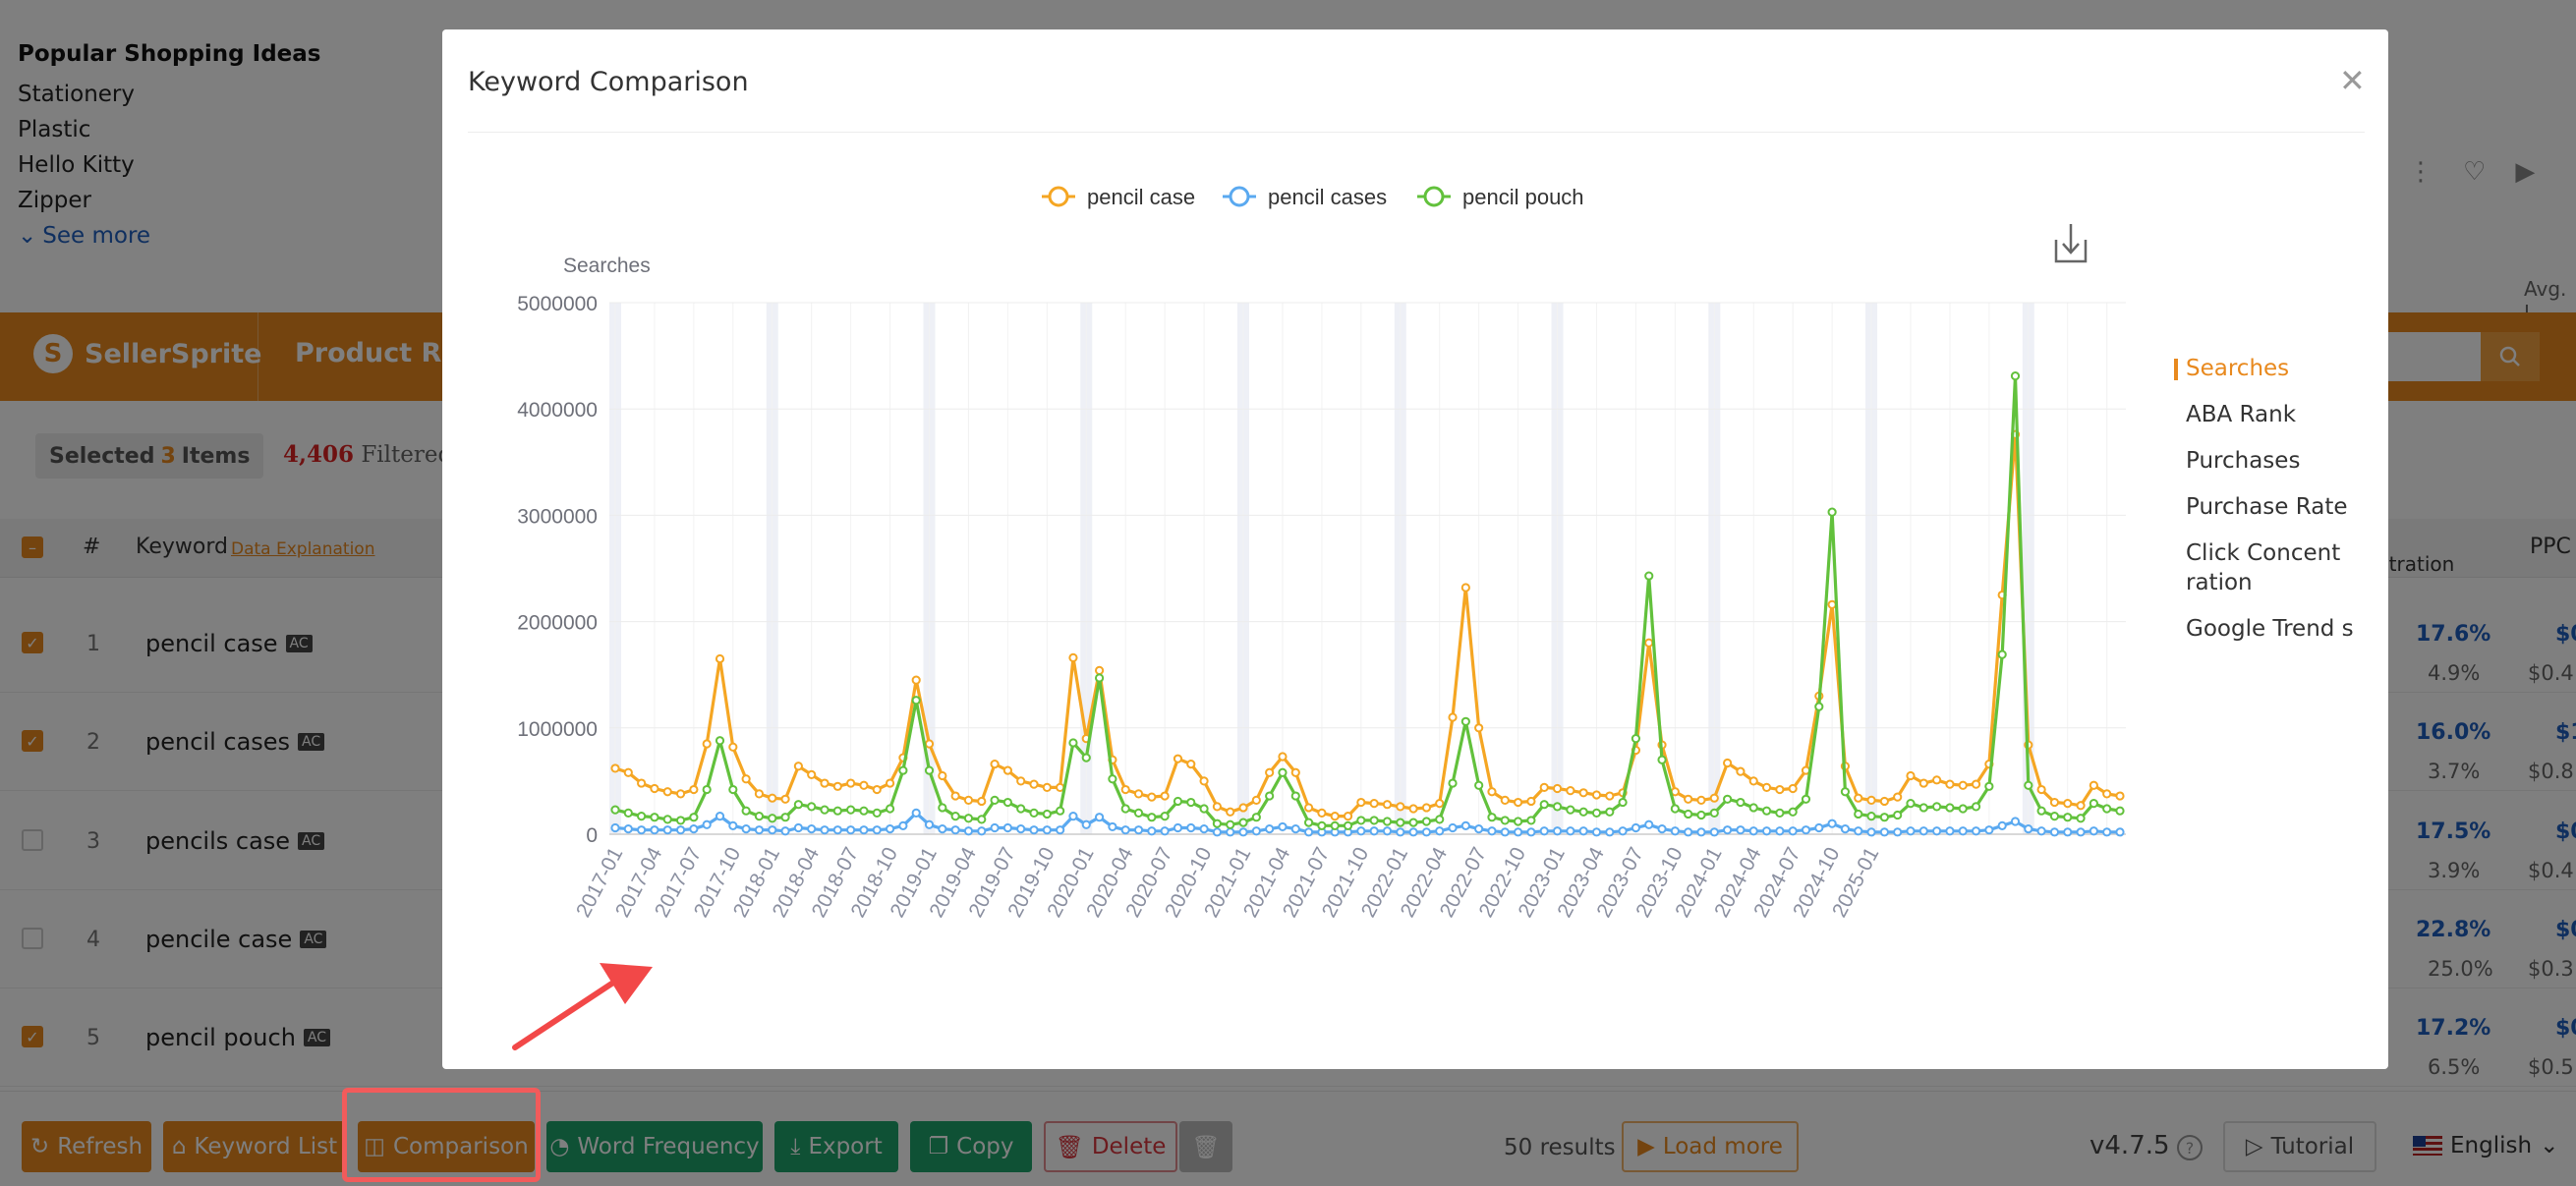 This screenshot has height=1186, width=2576. Describe the element at coordinates (2264, 567) in the screenshot. I see `metric-option: Click Concent ration` at that location.